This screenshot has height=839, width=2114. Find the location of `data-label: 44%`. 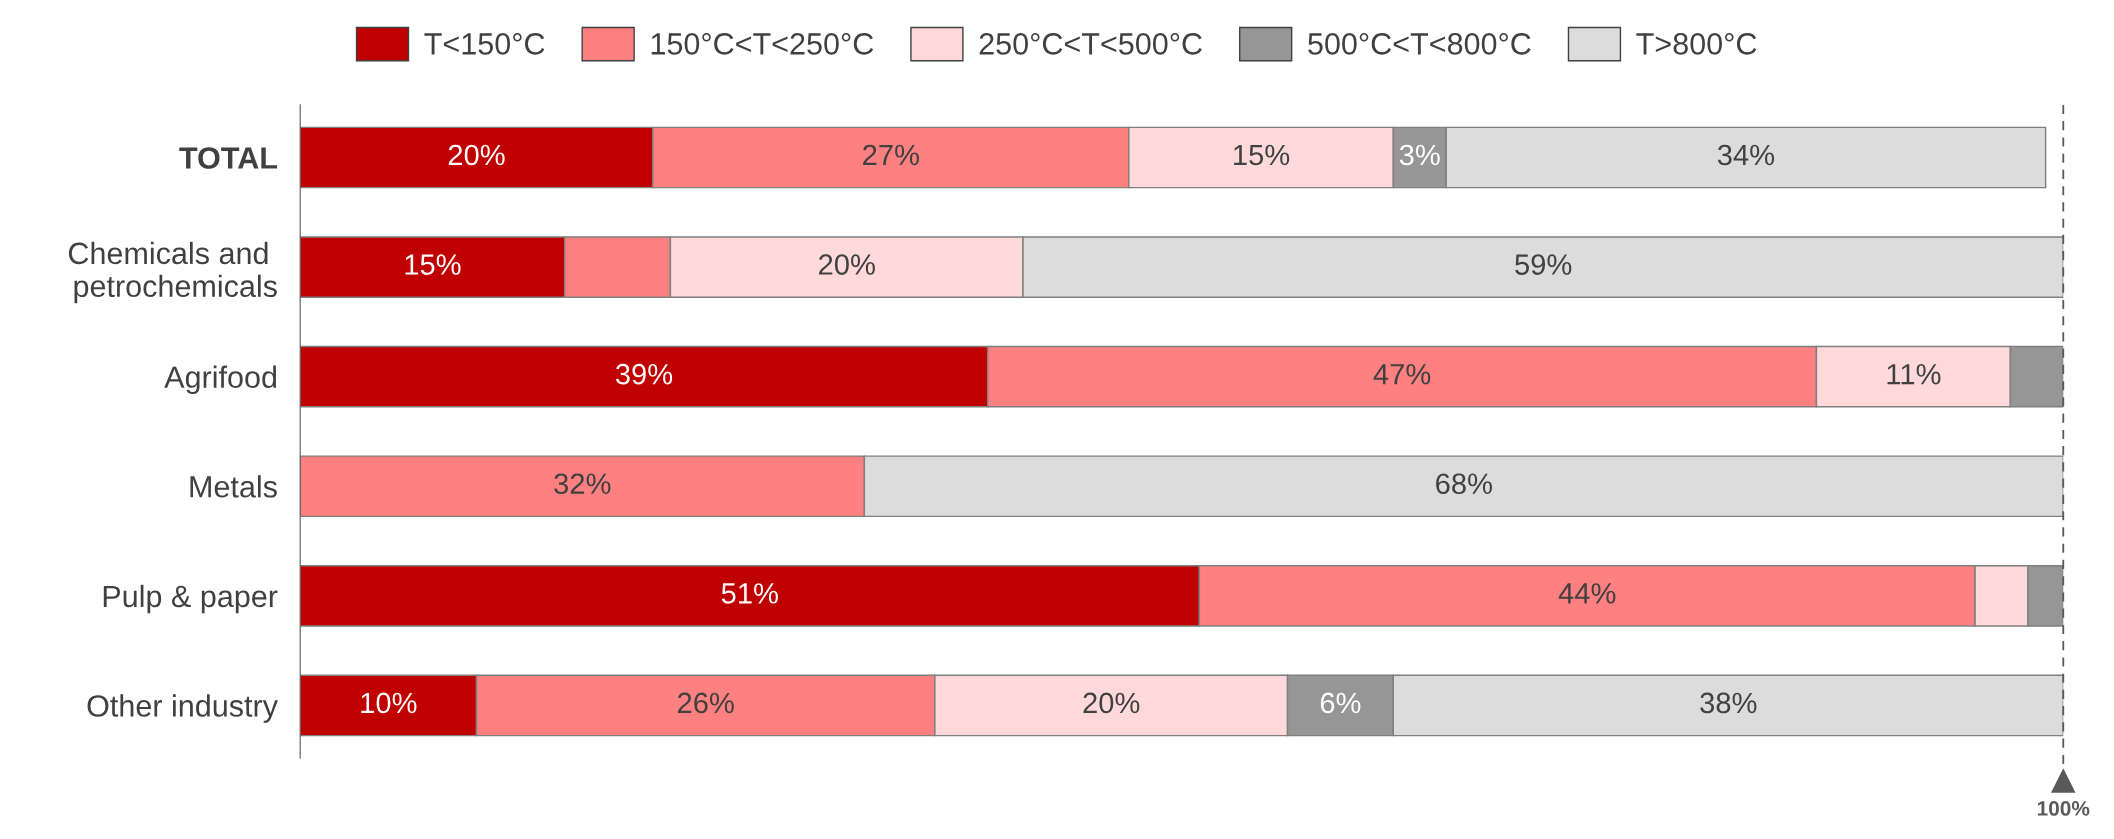

data-label: 44% is located at coordinates (1587, 593).